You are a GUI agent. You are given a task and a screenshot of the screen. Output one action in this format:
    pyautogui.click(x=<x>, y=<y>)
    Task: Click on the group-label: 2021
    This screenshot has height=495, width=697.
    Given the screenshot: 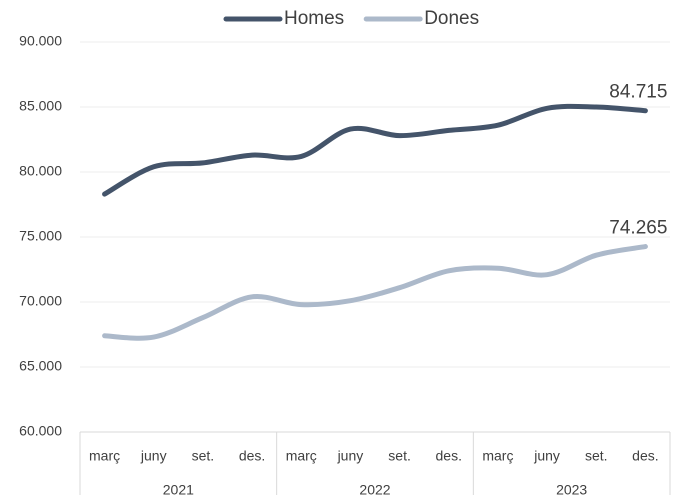 What is the action you would take?
    pyautogui.click(x=178, y=488)
    